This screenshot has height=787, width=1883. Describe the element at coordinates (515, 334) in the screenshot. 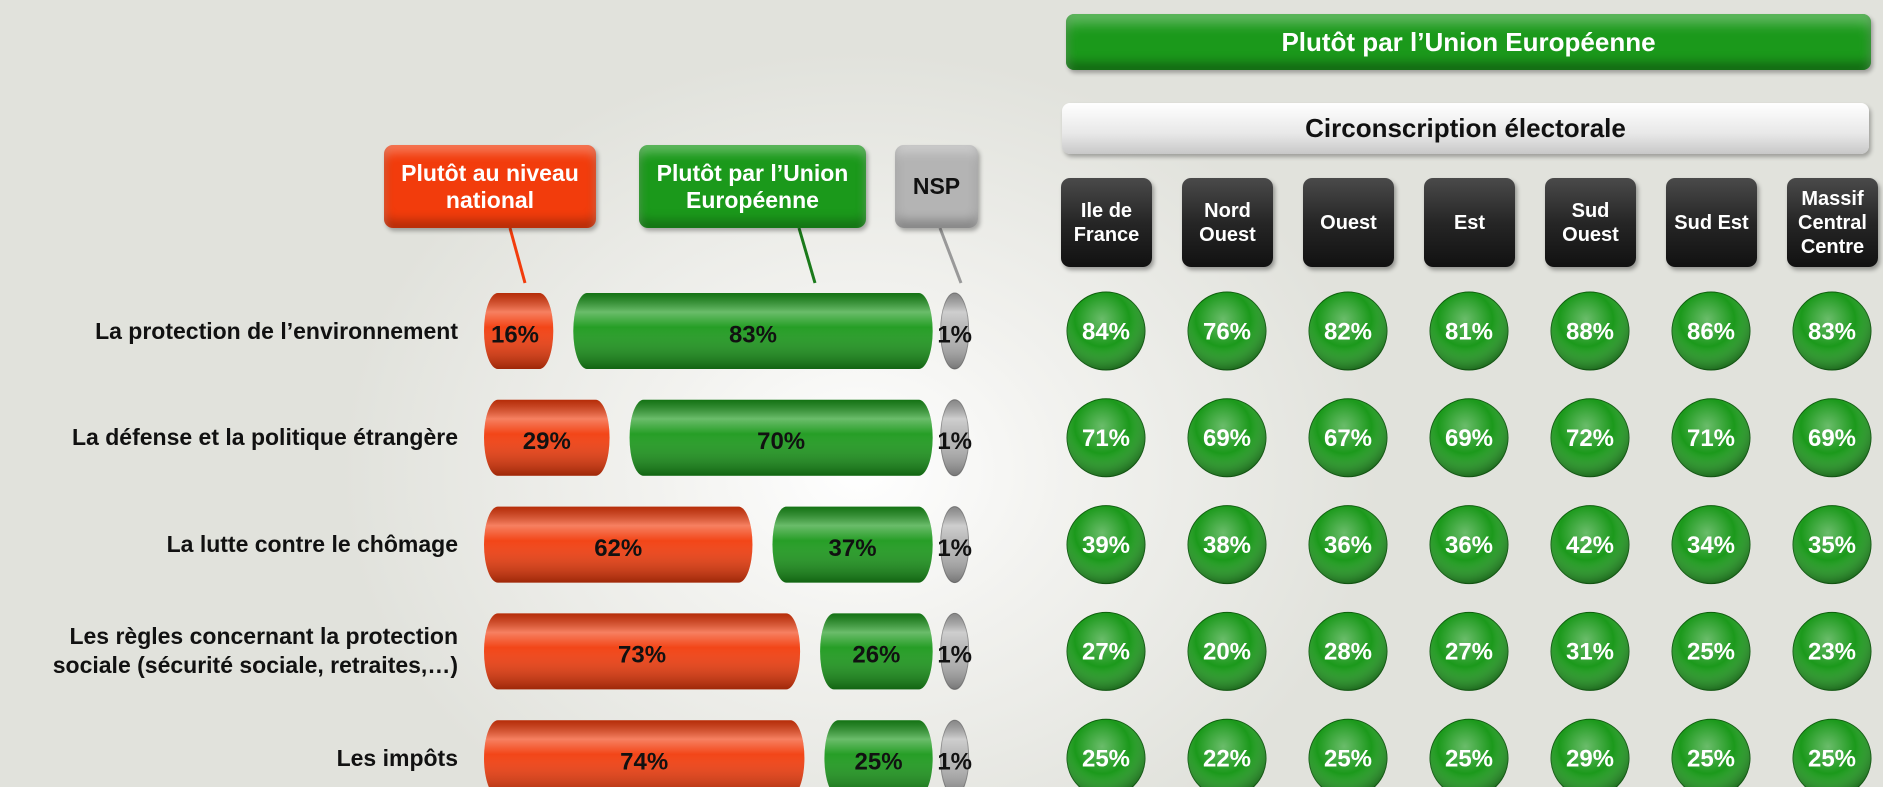

I see `data-label: 16%` at that location.